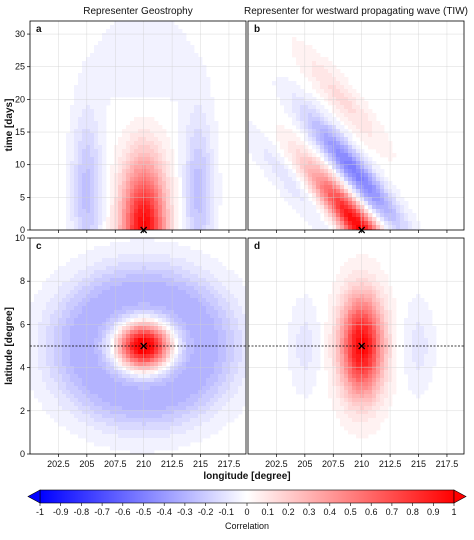 The image size is (474, 540). I want to click on colorbar-tick-label: -0.6, so click(123, 512).